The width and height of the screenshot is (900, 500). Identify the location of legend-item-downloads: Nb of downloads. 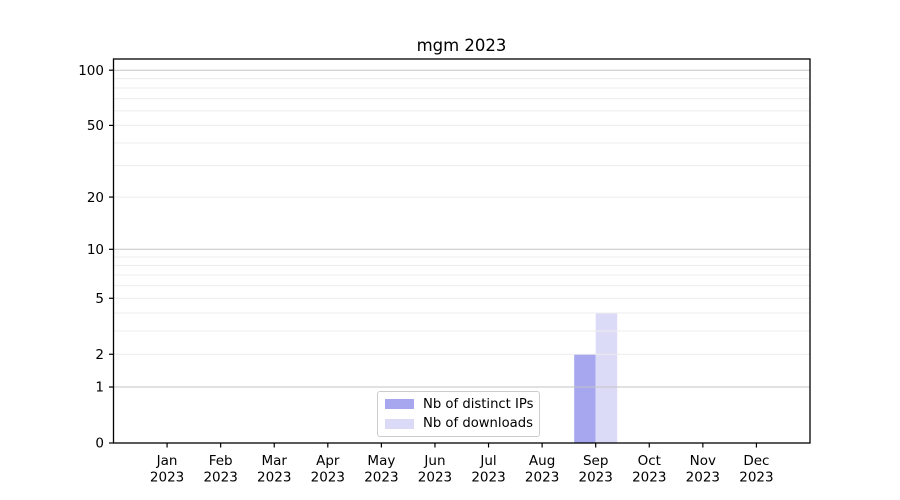
(462, 423).